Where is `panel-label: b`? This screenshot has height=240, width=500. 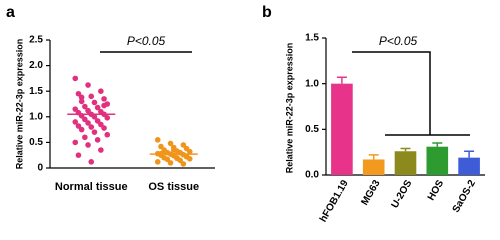 panel-label: b is located at coordinates (267, 12).